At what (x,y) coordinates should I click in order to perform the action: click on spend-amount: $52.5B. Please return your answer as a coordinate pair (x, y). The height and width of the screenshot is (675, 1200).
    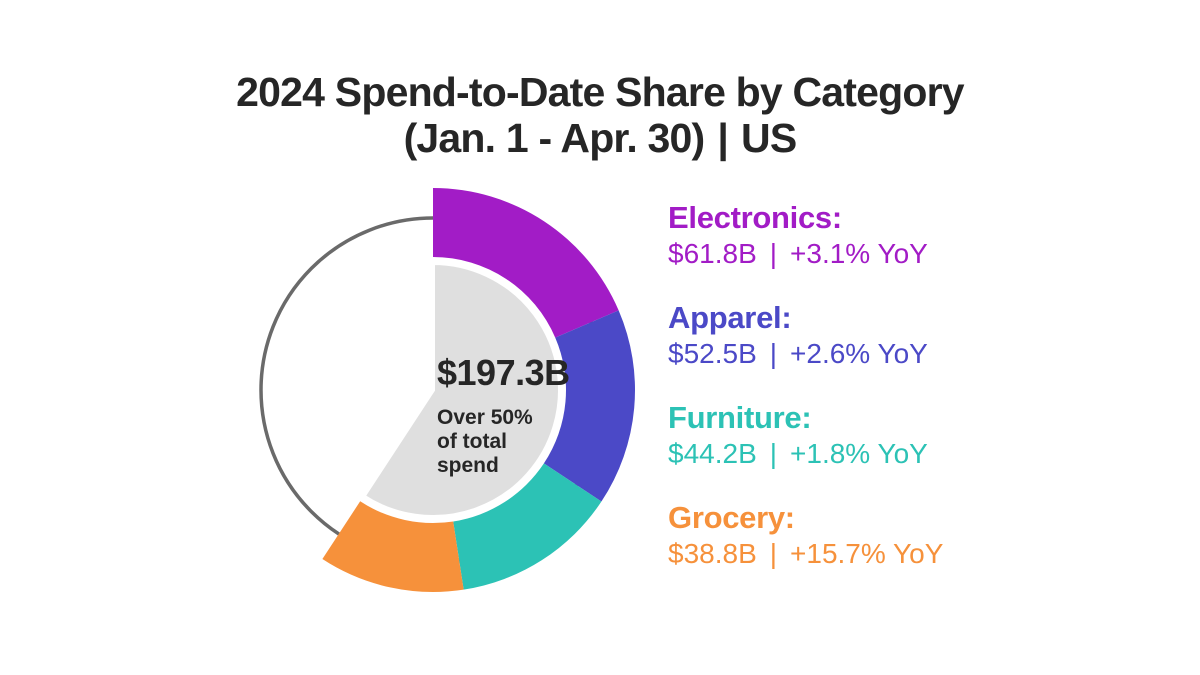
    Looking at the image, I should click on (712, 353).